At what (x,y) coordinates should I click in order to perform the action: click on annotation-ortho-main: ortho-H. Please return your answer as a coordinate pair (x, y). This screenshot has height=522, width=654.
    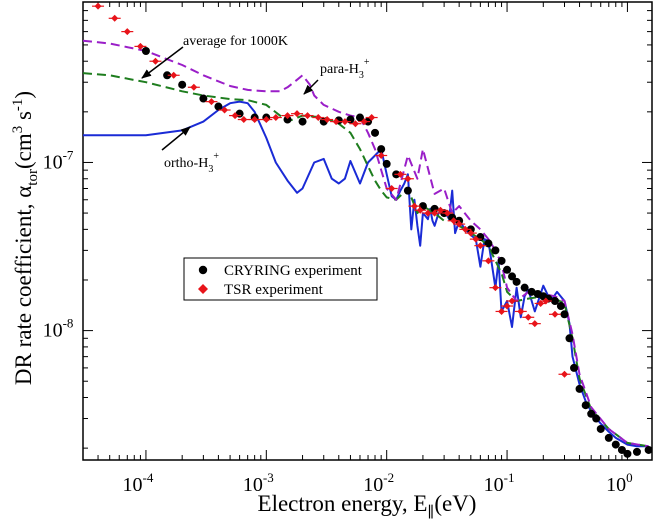
    Looking at the image, I should click on (186, 163).